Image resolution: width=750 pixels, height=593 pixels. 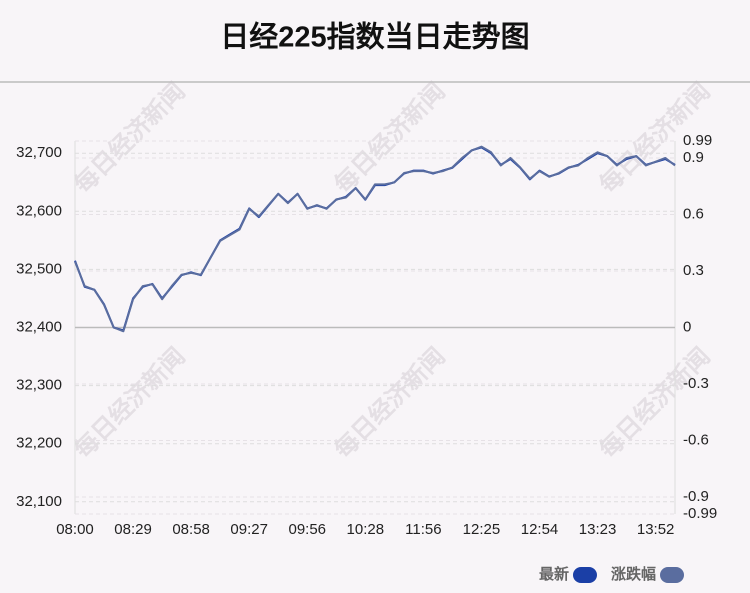 What do you see at coordinates (39, 210) in the screenshot?
I see `y-tick-label: 32,600` at bounding box center [39, 210].